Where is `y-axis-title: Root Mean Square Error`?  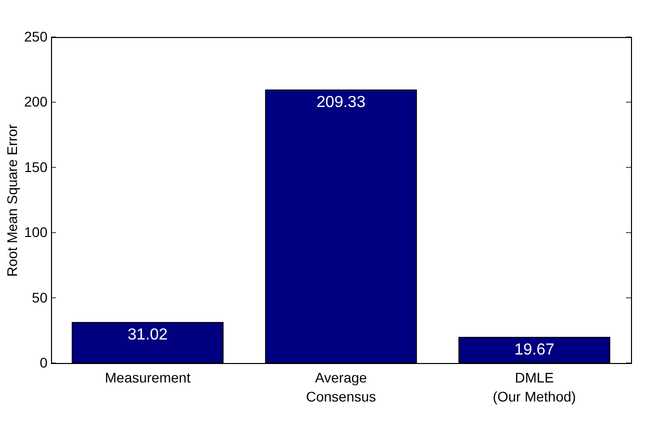 y-axis-title: Root Mean Square Error is located at coordinates (12, 200).